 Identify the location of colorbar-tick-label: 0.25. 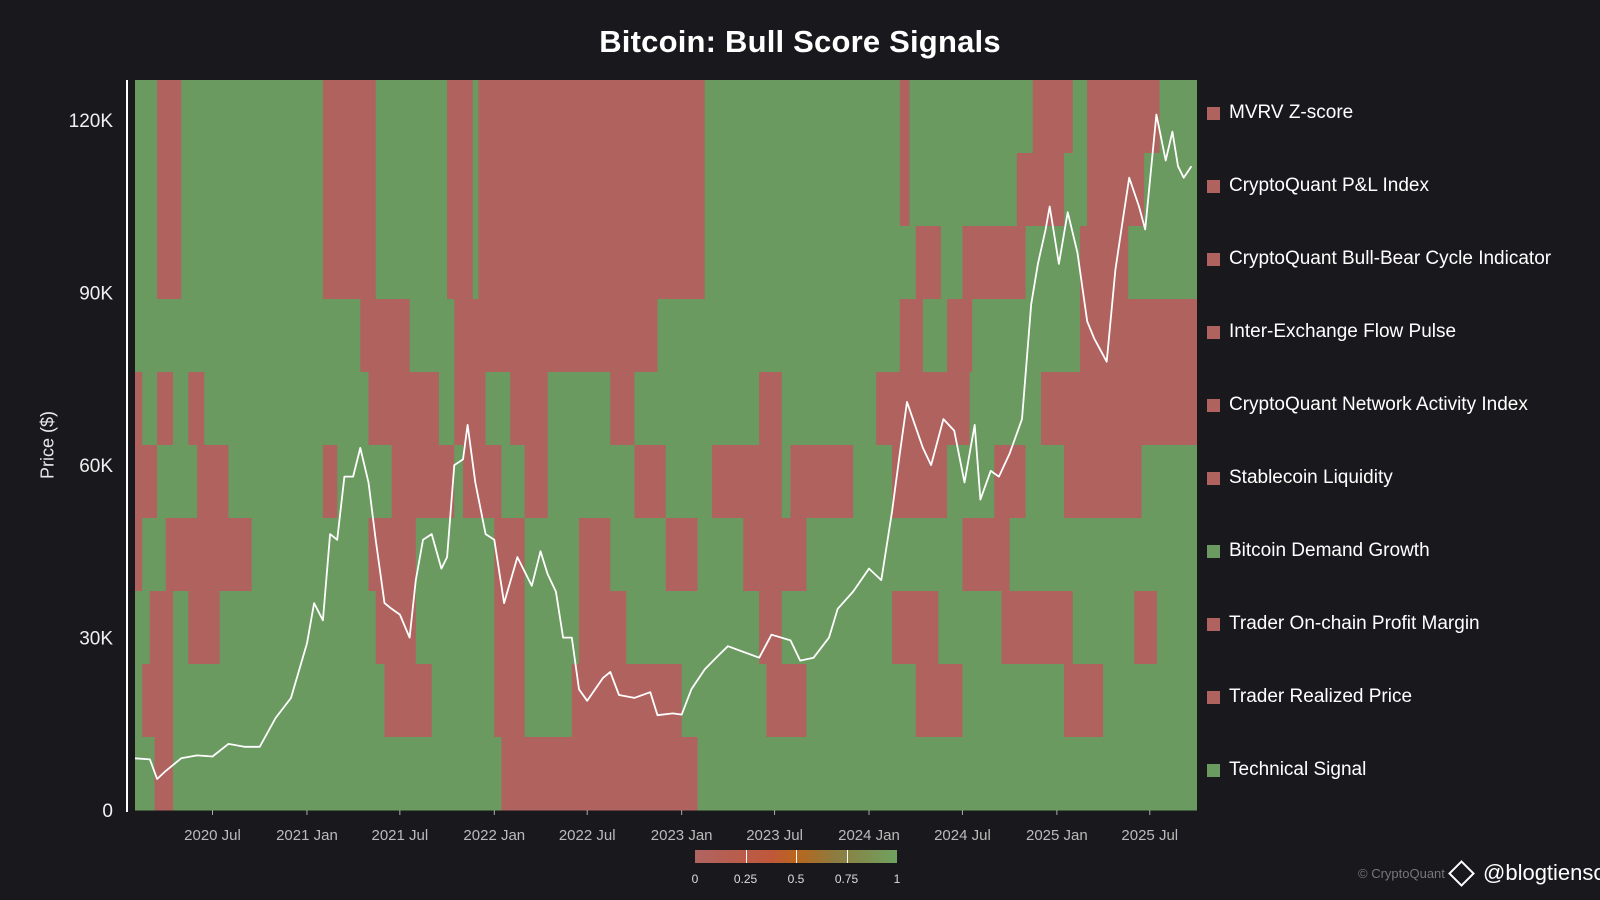
(745, 879).